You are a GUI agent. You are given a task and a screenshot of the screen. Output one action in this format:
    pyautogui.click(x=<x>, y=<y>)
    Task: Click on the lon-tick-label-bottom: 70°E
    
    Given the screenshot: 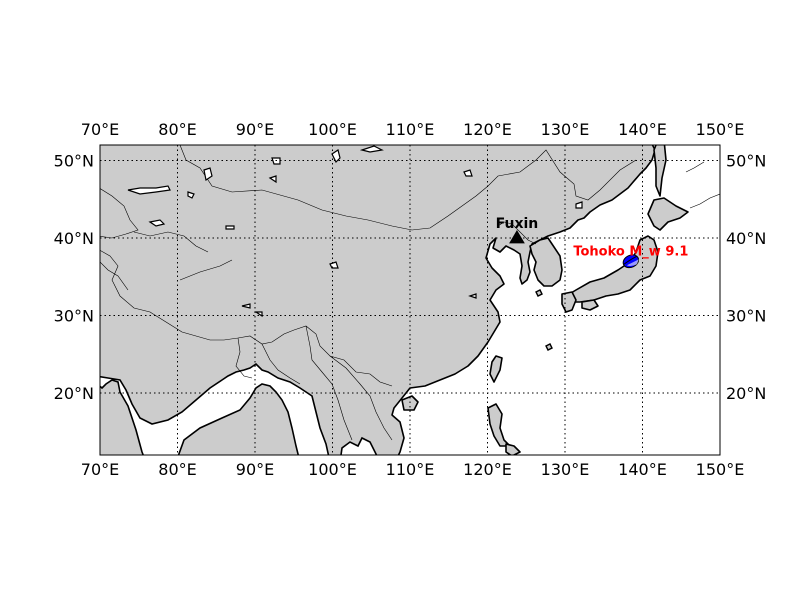 What is the action you would take?
    pyautogui.click(x=100, y=469)
    